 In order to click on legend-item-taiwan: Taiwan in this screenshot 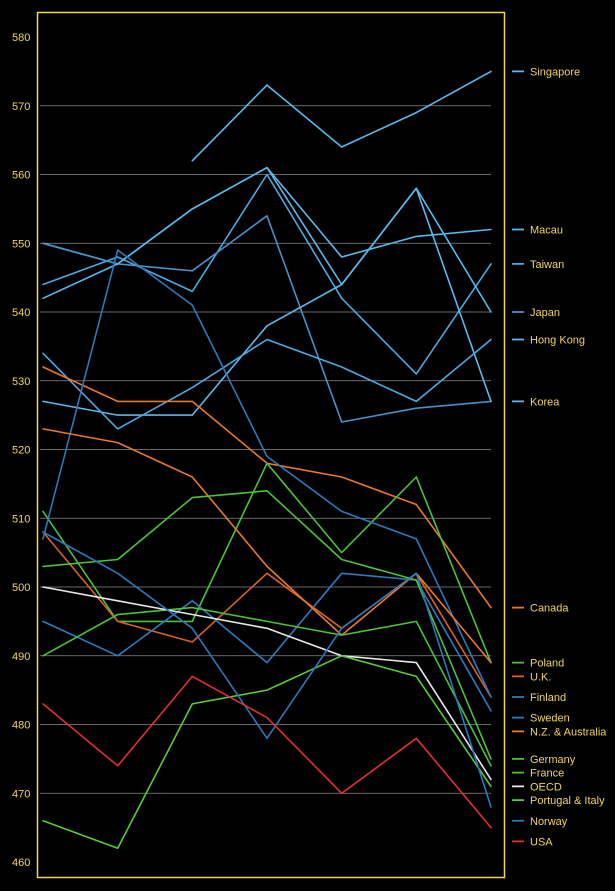, I will do `click(538, 265)`.